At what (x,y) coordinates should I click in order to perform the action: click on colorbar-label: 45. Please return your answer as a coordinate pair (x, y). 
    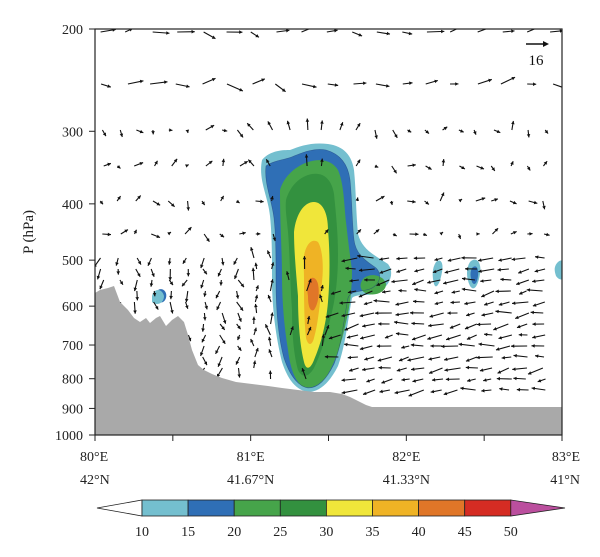
    Looking at the image, I should click on (465, 532).